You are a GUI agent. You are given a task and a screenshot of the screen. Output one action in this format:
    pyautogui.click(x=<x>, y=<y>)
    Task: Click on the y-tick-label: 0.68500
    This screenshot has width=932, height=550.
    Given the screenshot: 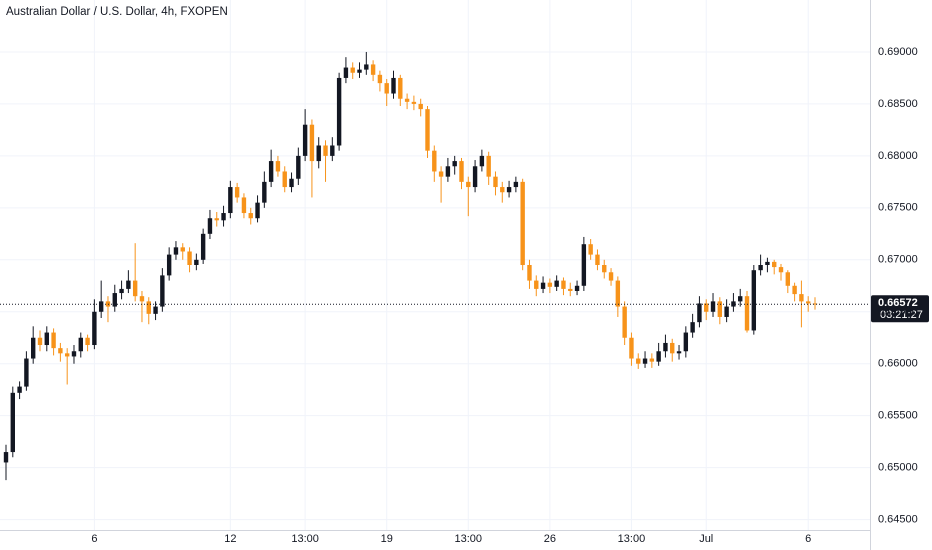 What is the action you would take?
    pyautogui.click(x=898, y=104)
    